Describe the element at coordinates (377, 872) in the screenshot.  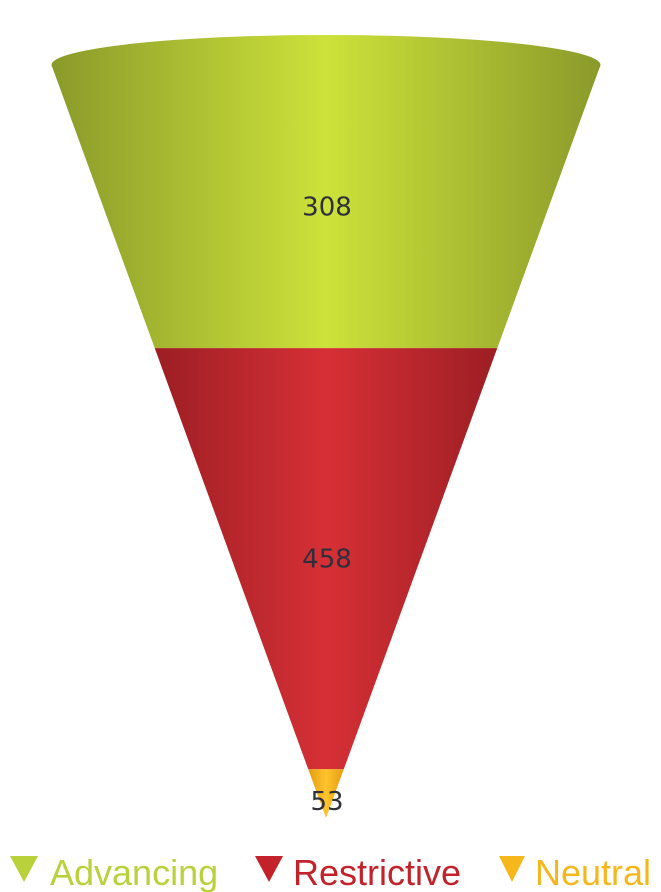
I see `legend-label-restrictive: Restrictive` at that location.